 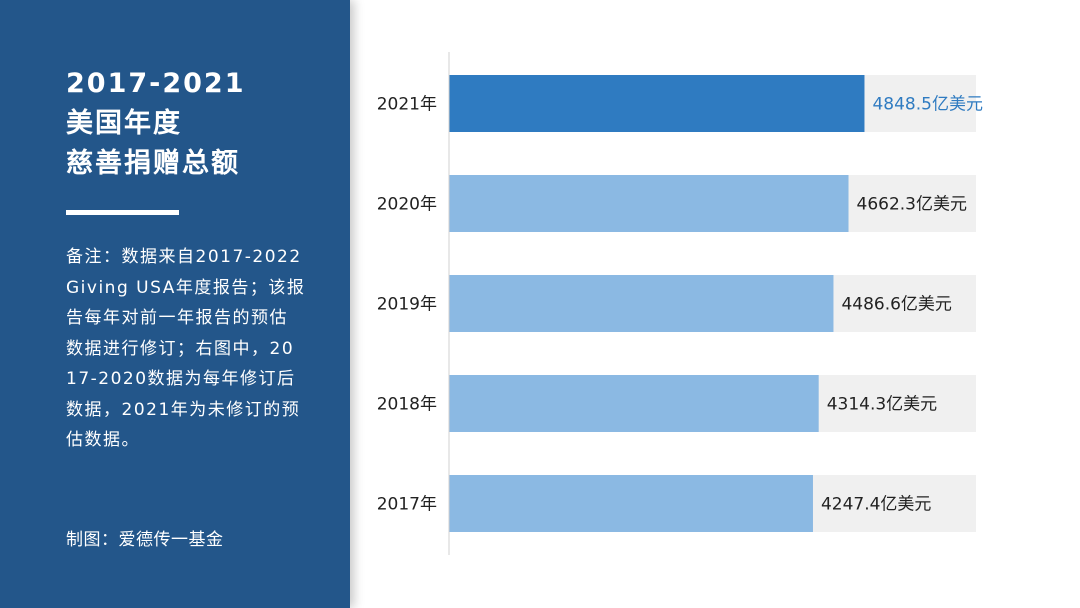 What do you see at coordinates (153, 163) in the screenshot?
I see `title-line-3: 慈善捐赠总额` at bounding box center [153, 163].